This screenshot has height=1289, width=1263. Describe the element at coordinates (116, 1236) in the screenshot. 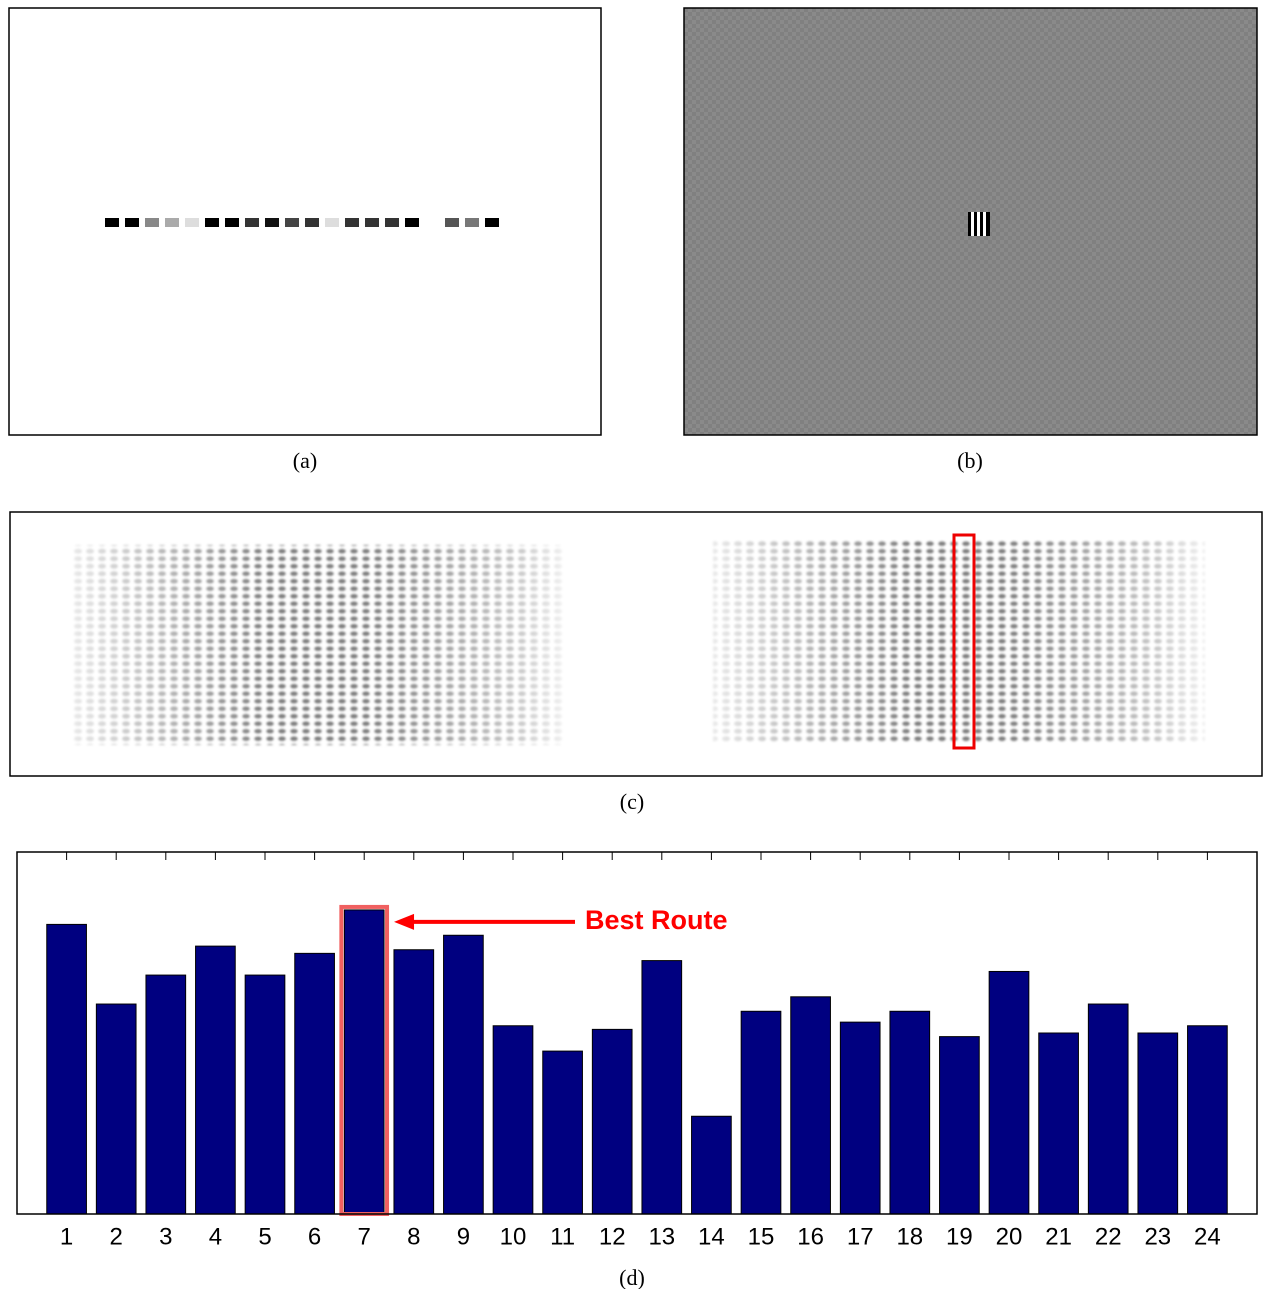

I see `x-tick-label: 2` at that location.